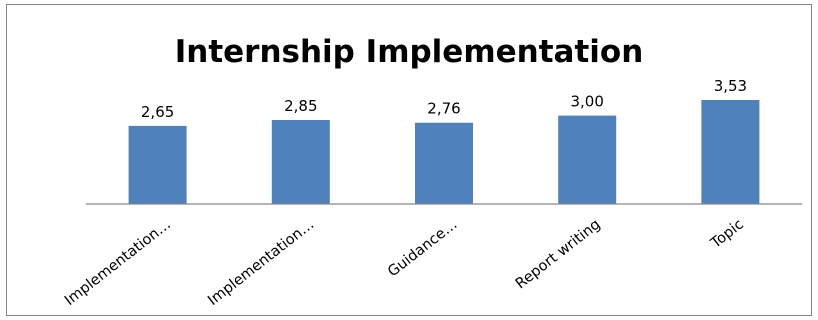  I want to click on data-label-1: 2,65, so click(157, 112).